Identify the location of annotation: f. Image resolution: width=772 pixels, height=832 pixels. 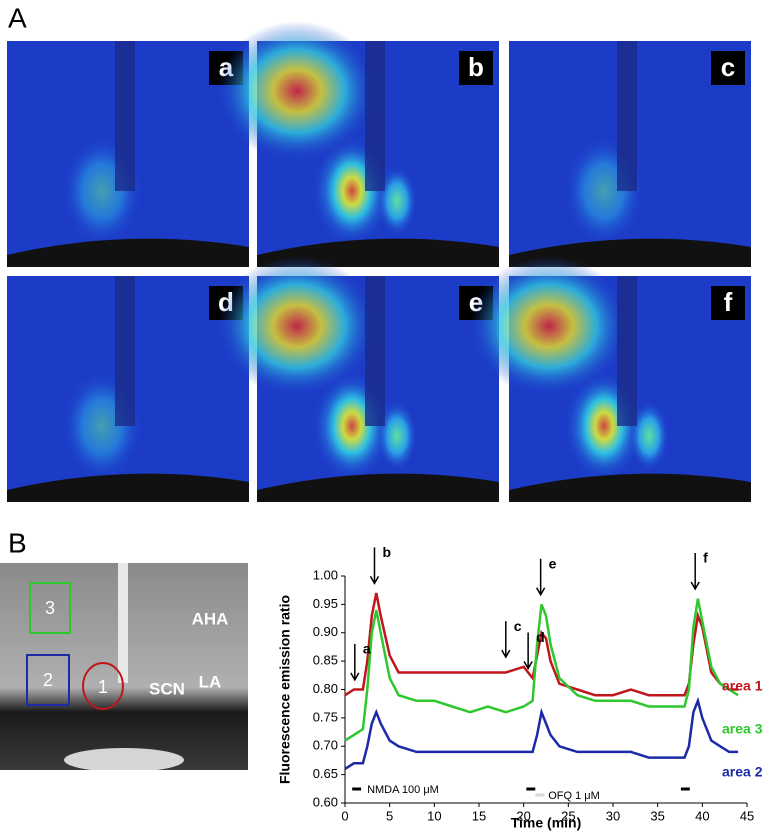
(705, 558).